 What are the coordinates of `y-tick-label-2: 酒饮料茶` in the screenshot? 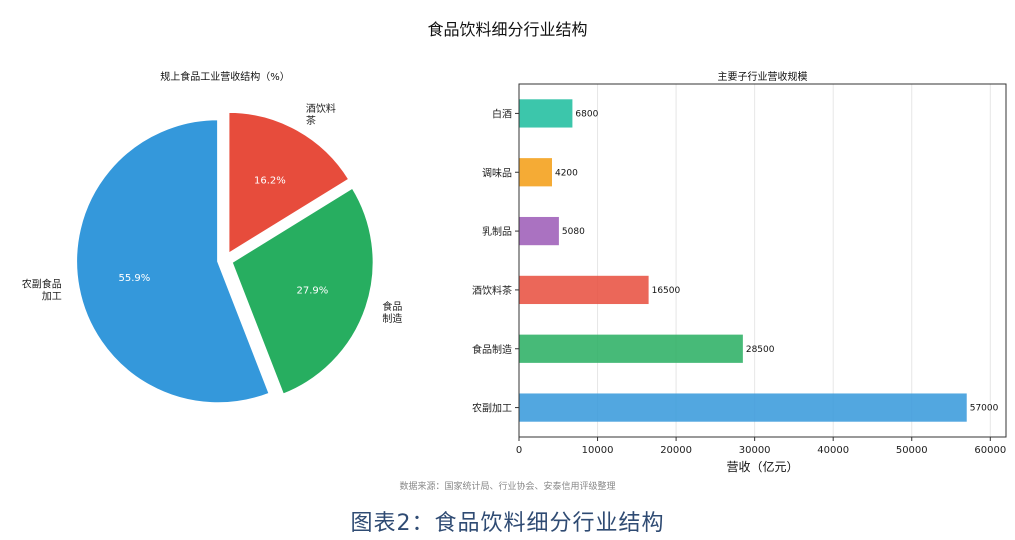 It's located at (492, 290).